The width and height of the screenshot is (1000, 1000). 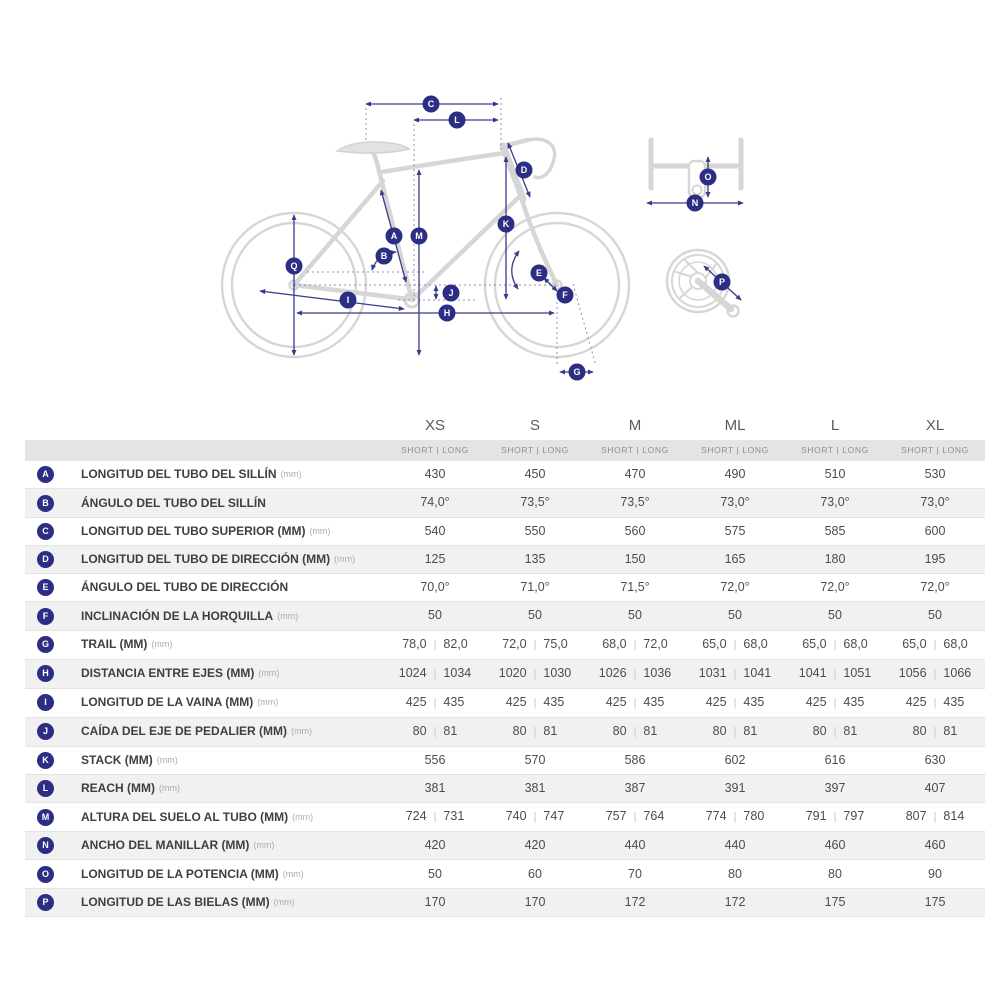 I want to click on column-header-XL: XL, so click(x=935, y=425).